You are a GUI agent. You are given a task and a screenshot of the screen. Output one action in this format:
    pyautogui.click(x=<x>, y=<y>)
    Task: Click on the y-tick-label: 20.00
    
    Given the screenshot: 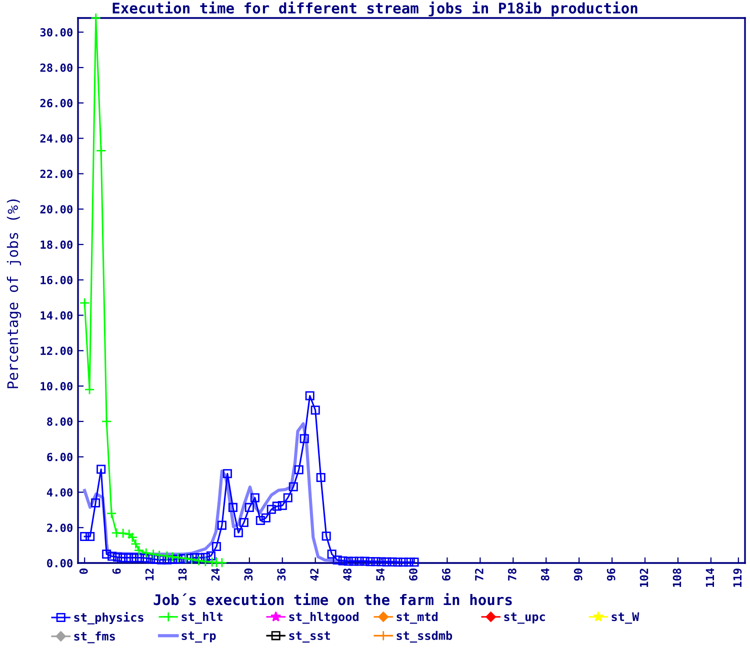 What is the action you would take?
    pyautogui.click(x=56, y=209)
    